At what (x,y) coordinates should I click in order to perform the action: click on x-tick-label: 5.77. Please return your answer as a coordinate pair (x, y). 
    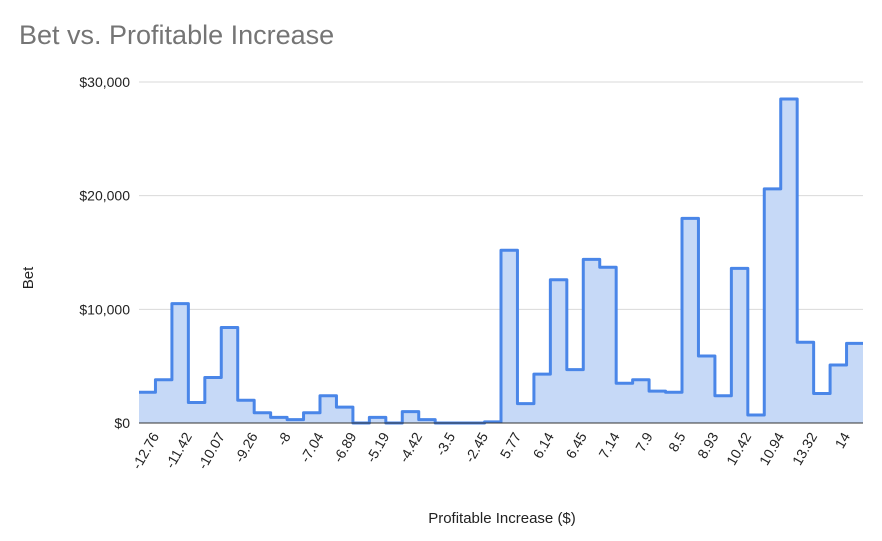
    Looking at the image, I should click on (511, 445).